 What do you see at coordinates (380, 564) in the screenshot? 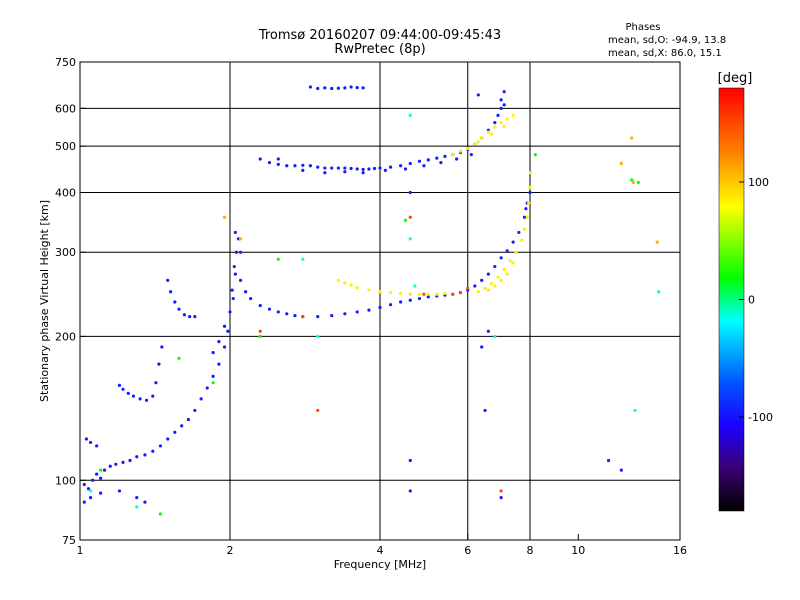
I see `x-axis-label: Frequency [MHz]` at bounding box center [380, 564].